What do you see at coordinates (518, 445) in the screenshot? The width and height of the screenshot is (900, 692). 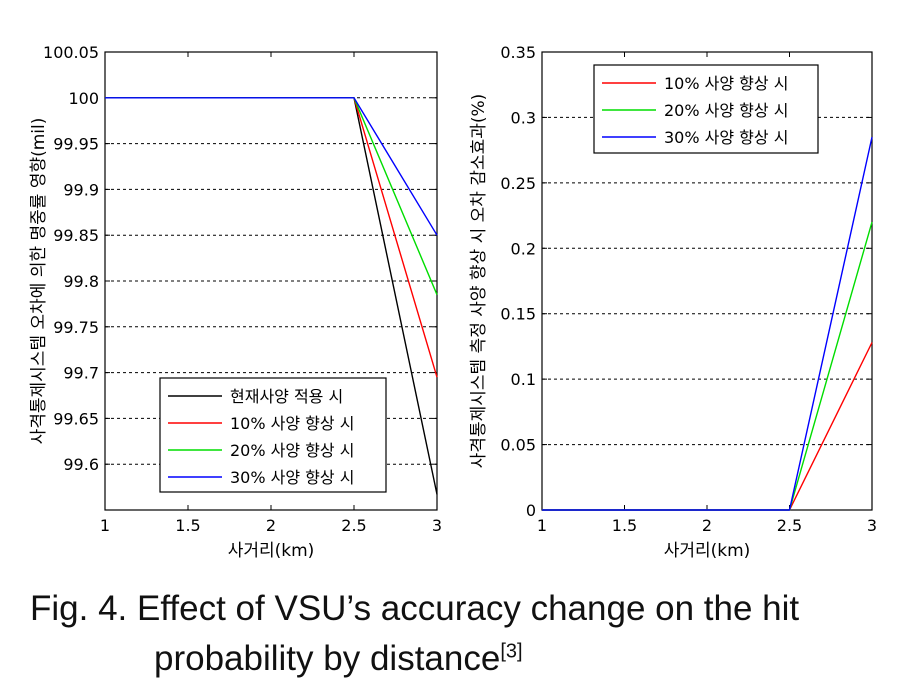 I see `y-tick-label: 0.05` at bounding box center [518, 445].